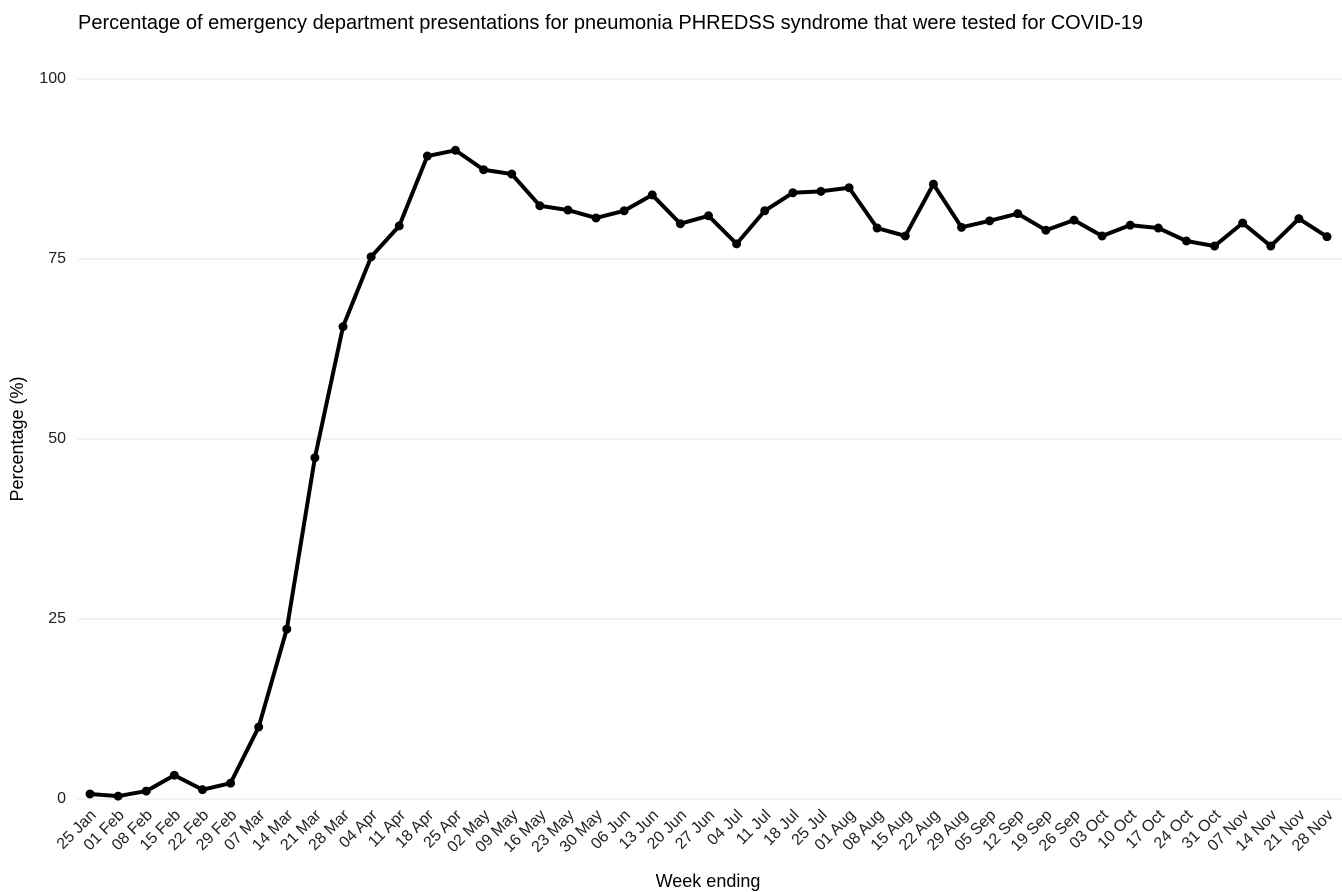  I want to click on y-axis-label: Percentage (%), so click(17, 438).